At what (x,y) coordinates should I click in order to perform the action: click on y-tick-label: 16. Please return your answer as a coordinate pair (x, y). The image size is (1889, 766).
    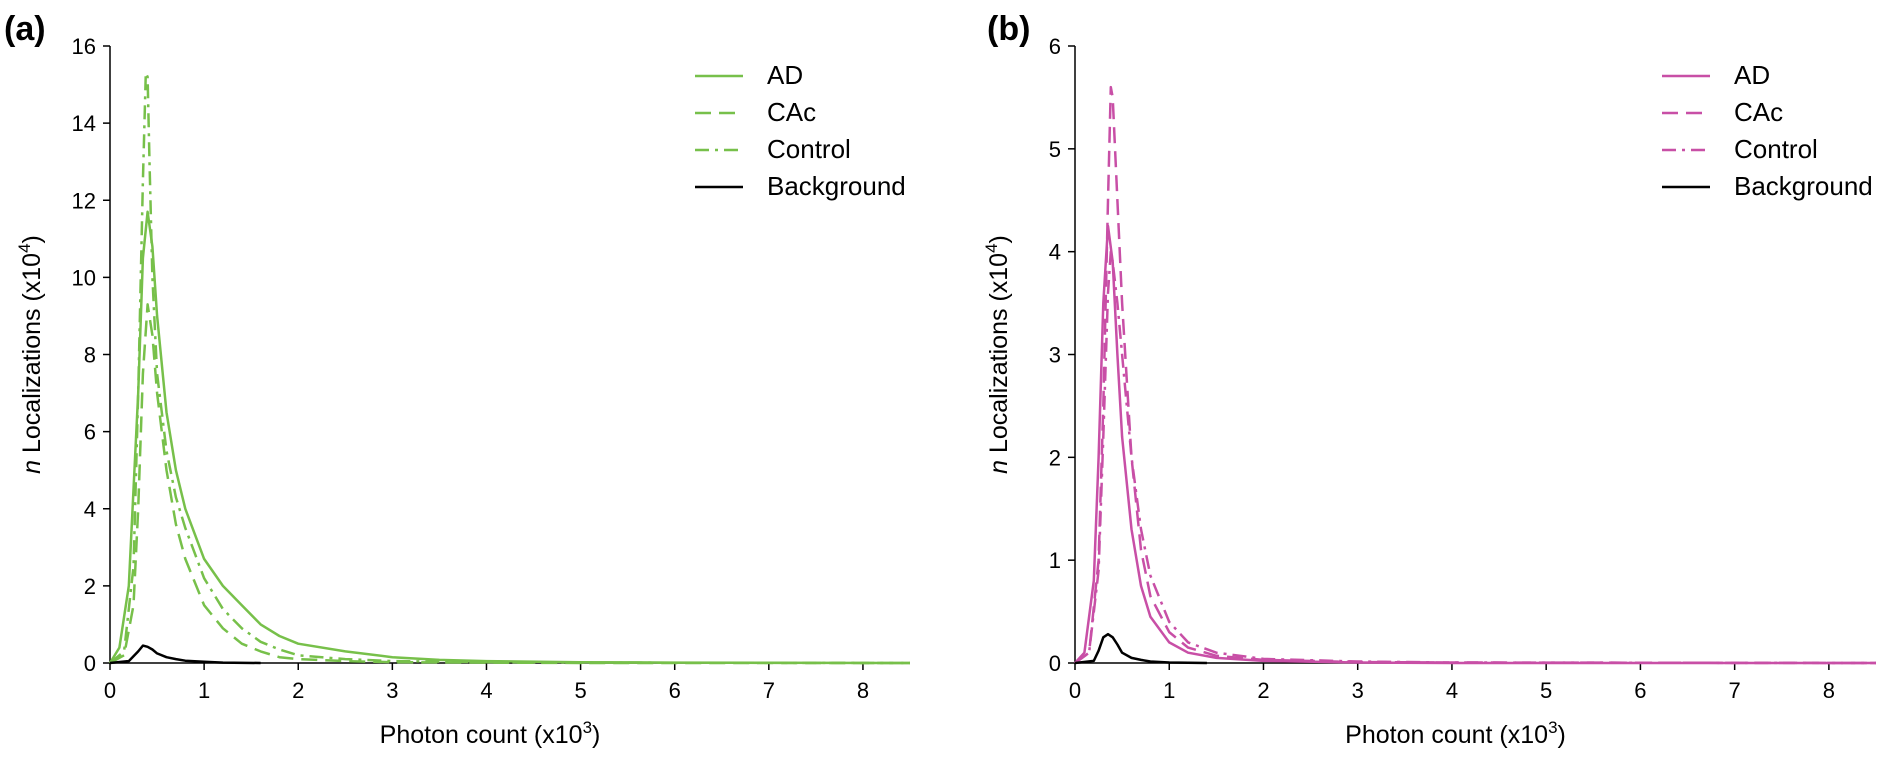
    Looking at the image, I should click on (84, 46).